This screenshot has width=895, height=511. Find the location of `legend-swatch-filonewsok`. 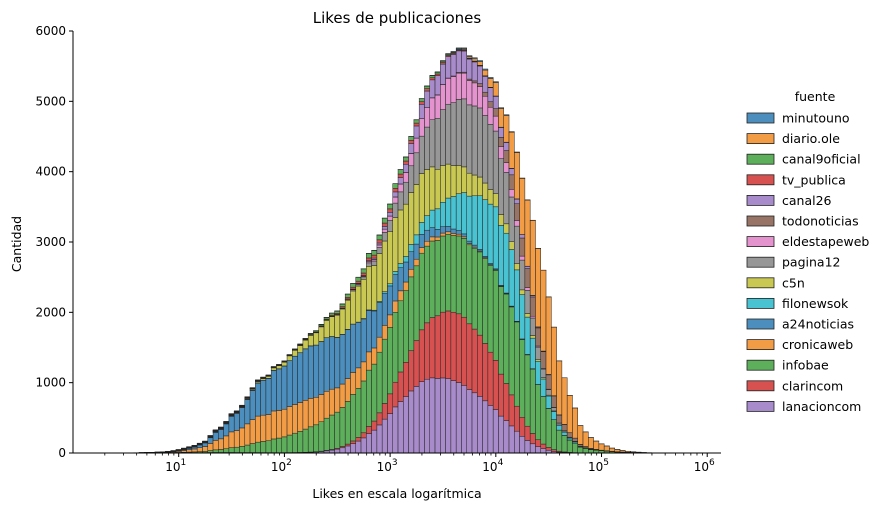

legend-swatch-filonewsok is located at coordinates (760, 303).